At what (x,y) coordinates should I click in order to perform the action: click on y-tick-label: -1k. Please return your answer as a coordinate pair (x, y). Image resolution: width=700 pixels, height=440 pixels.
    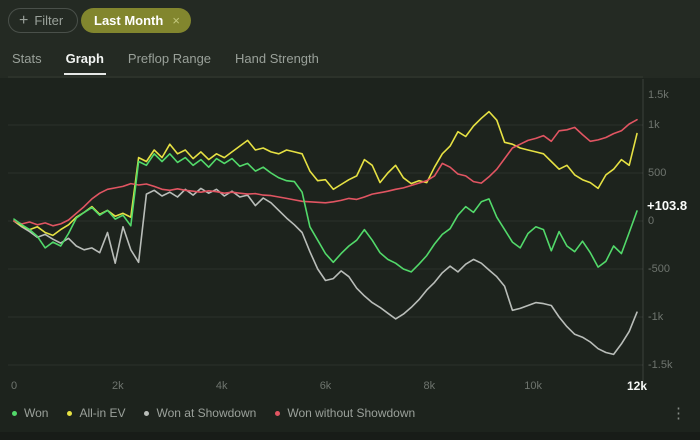
    Looking at the image, I should click on (656, 317).